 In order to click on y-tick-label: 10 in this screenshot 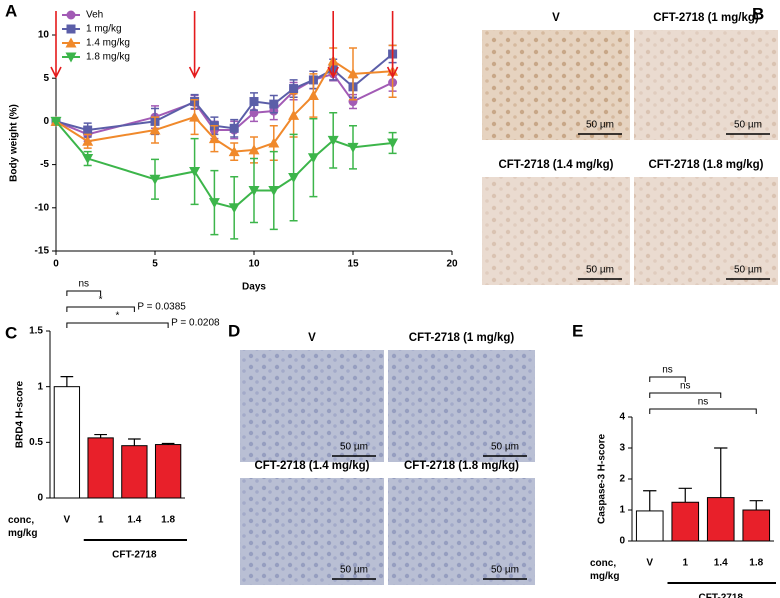, I will do `click(44, 35)`.